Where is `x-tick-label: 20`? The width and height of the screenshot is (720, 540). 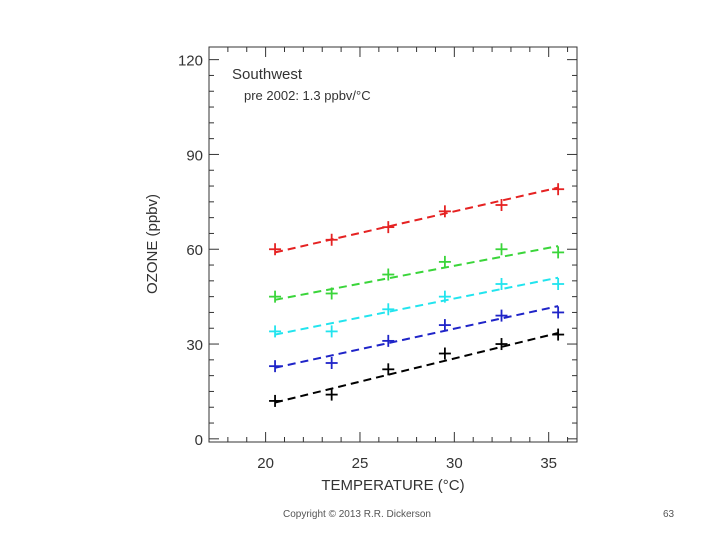
x-tick-label: 20 is located at coordinates (265, 463).